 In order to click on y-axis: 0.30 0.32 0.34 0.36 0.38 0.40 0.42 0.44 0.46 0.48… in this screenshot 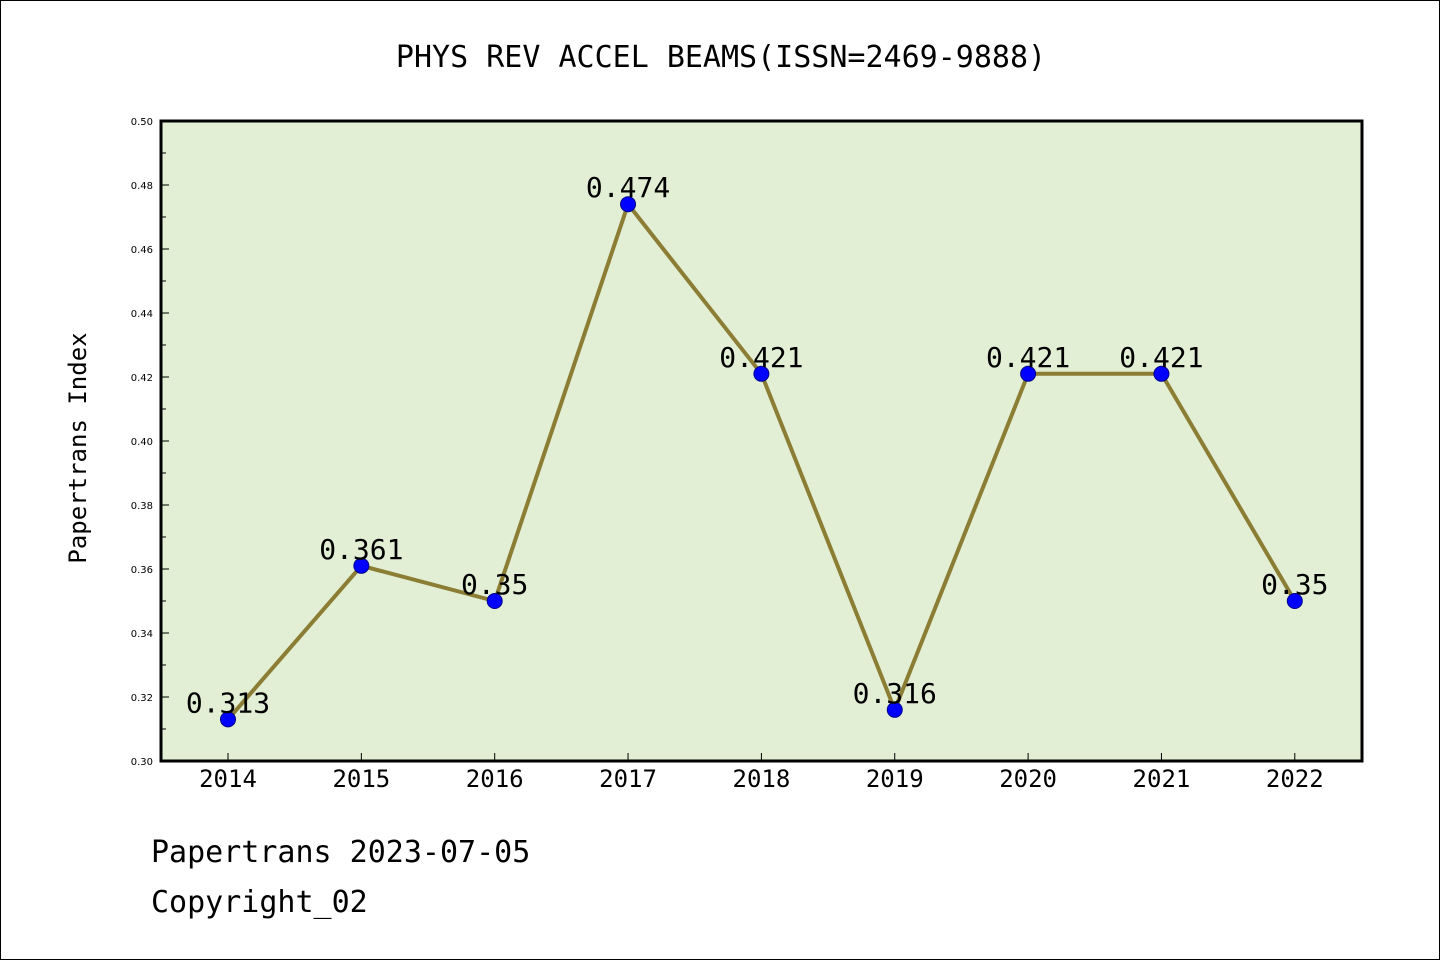, I will do `click(150, 442)`.